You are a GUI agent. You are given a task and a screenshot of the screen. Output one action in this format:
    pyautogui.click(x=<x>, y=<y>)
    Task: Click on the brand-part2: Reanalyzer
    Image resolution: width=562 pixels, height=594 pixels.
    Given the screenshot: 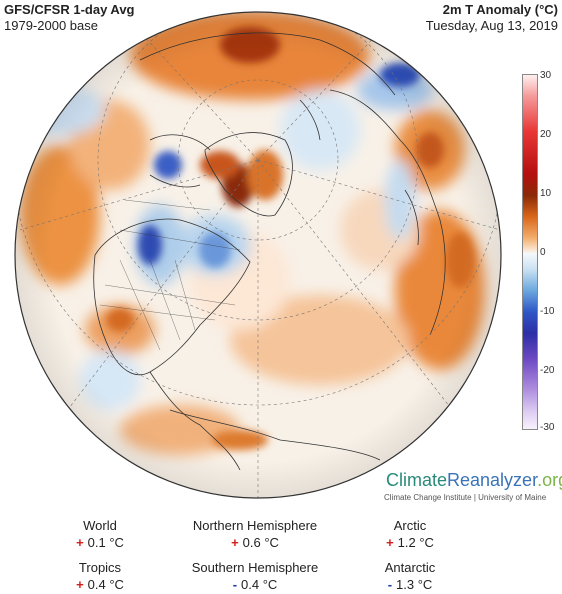 What is the action you would take?
    pyautogui.click(x=492, y=480)
    